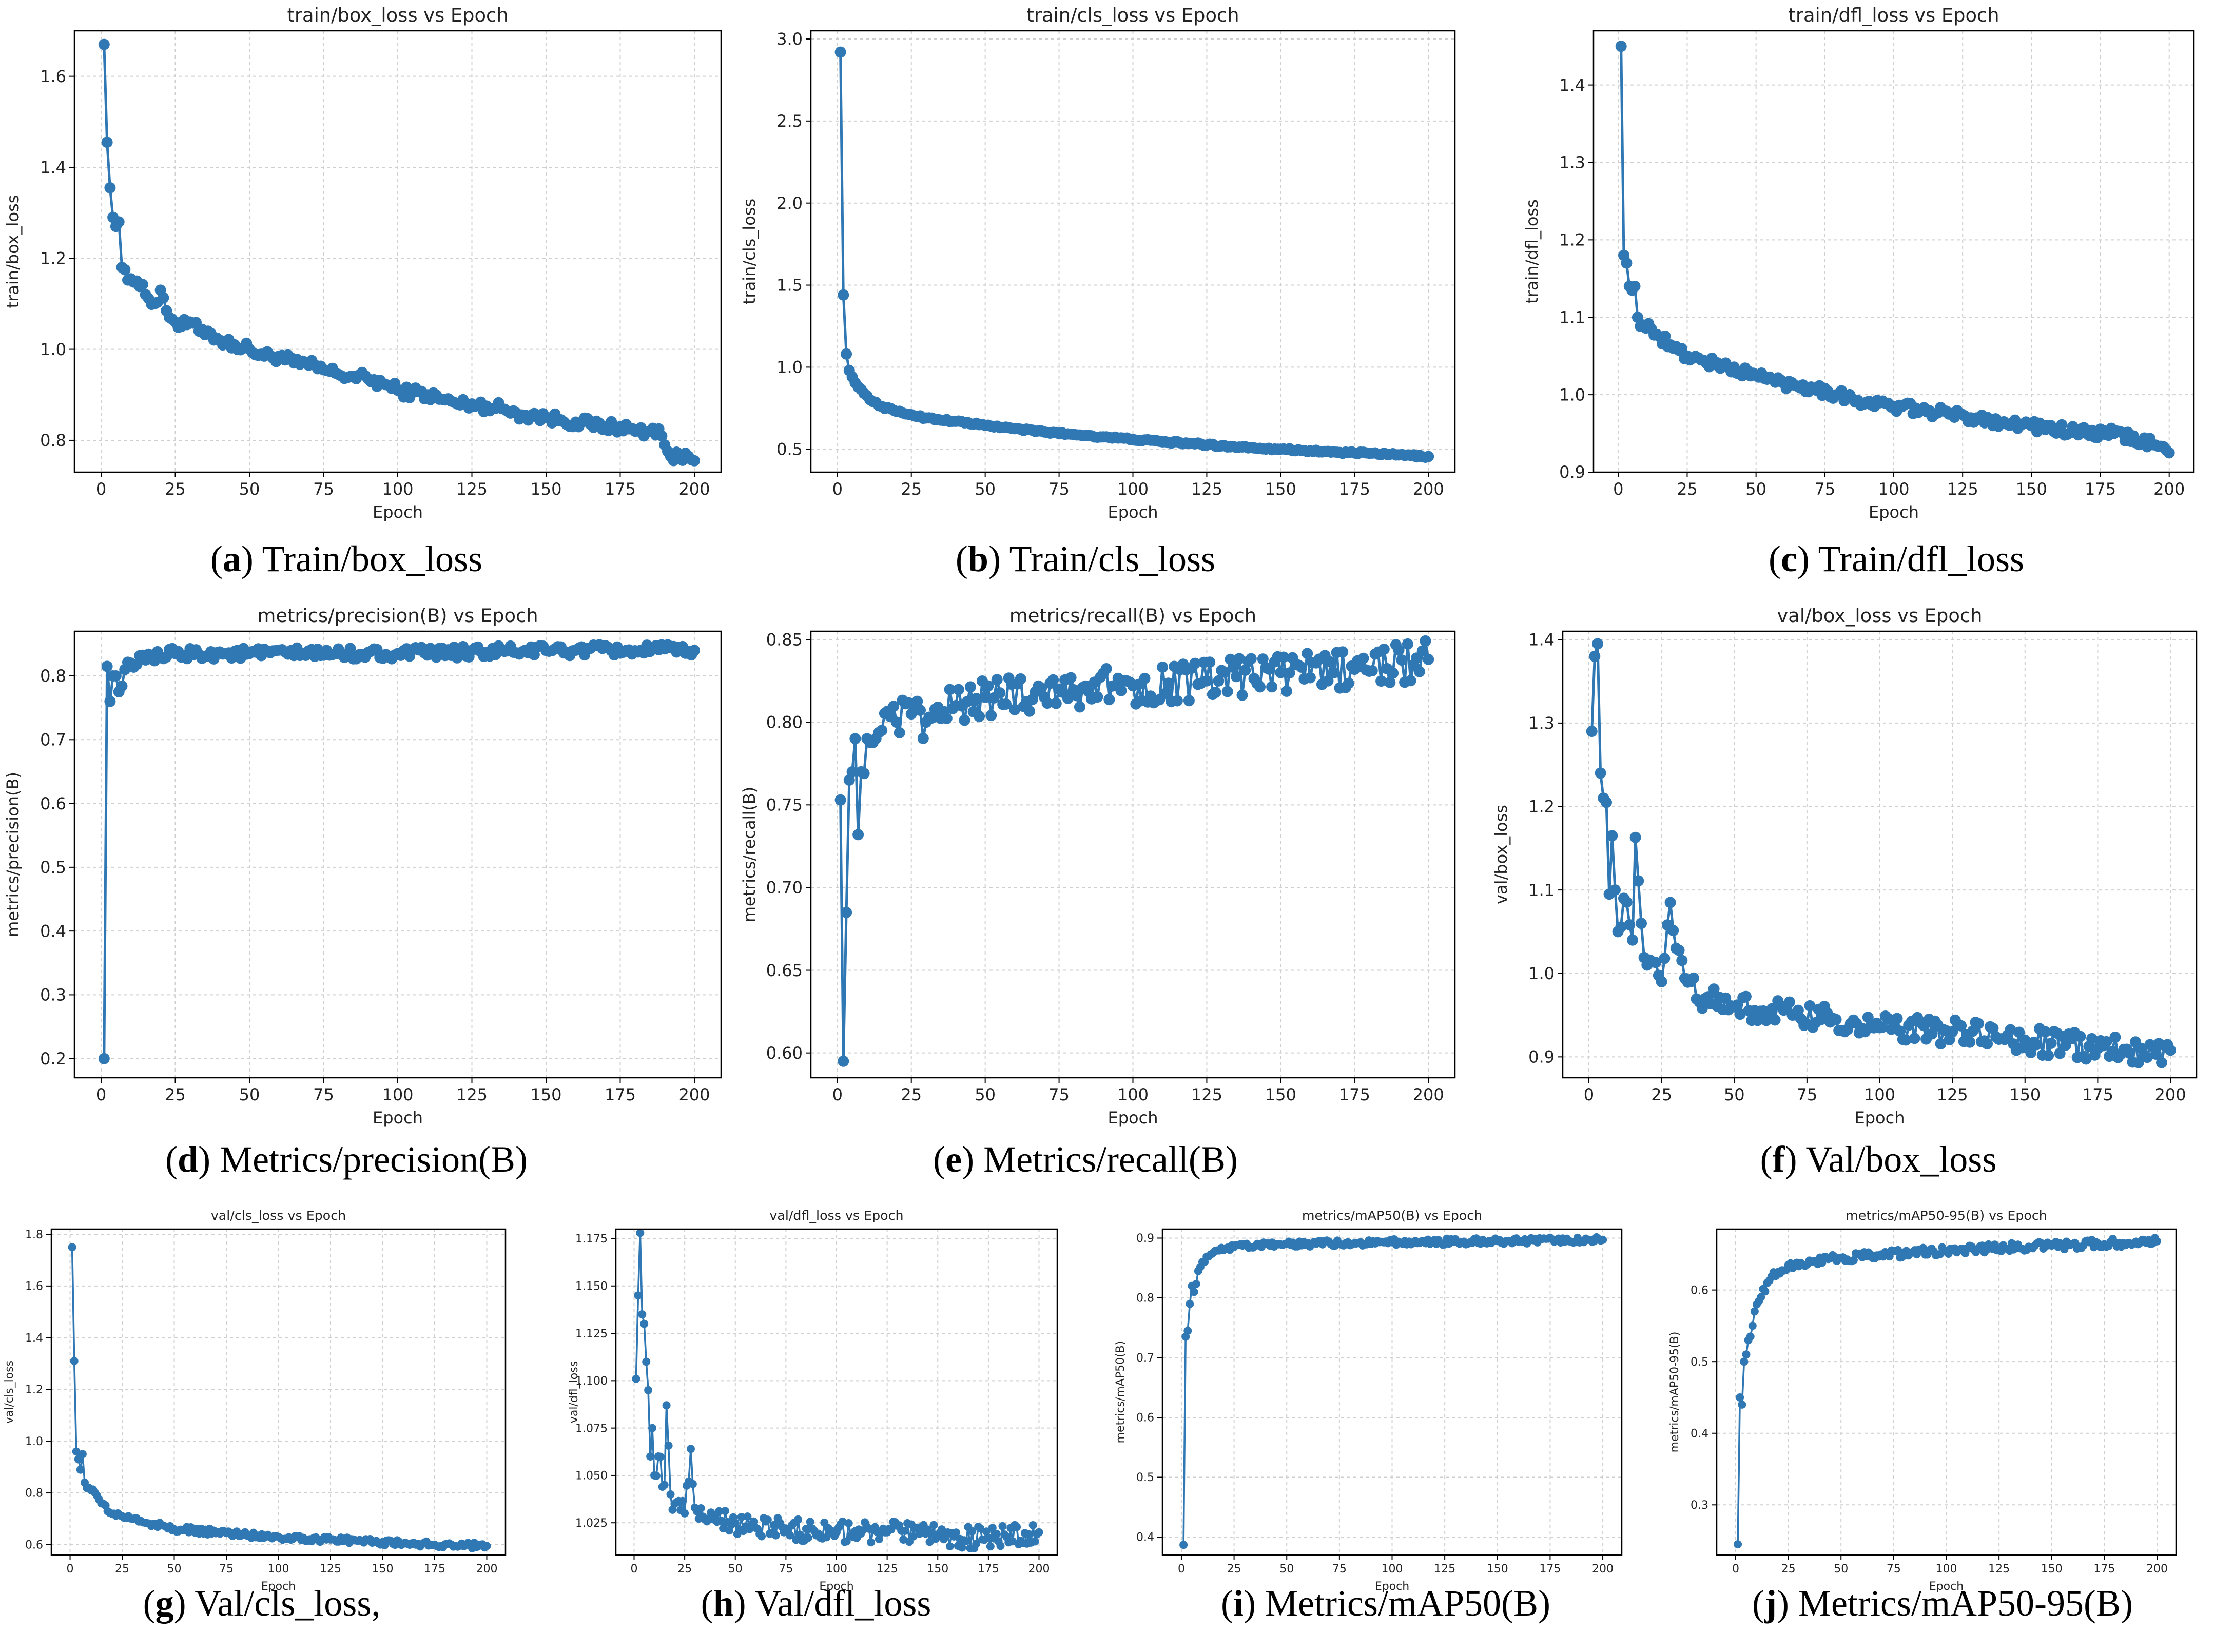  Describe the element at coordinates (1789, 1569) in the screenshot. I see `x-tick-label: 25` at that location.